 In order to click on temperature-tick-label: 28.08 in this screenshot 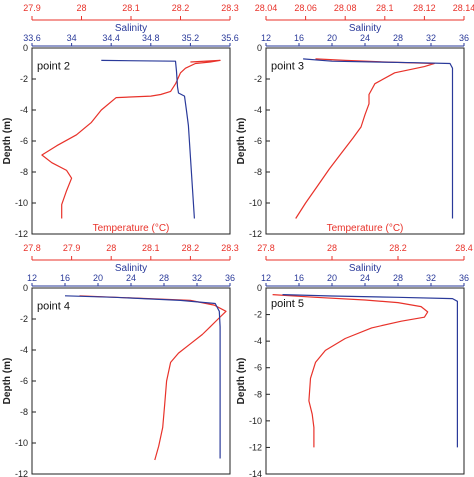, I will do `click(345, 8)`.